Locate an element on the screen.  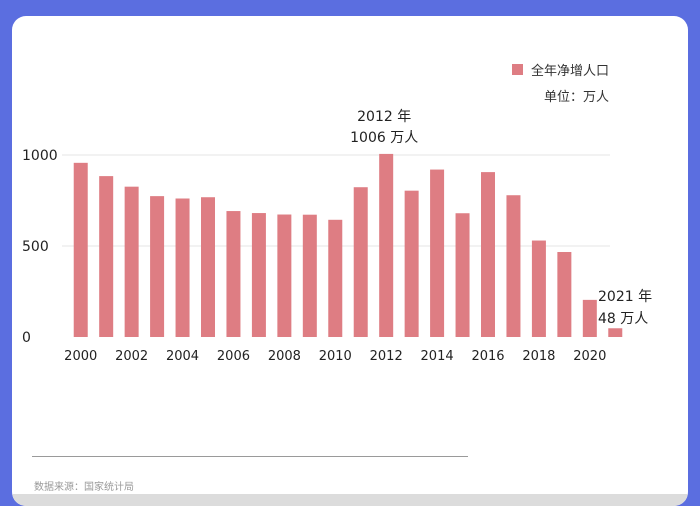
unit-label: 单位：万人 is located at coordinates (577, 97).